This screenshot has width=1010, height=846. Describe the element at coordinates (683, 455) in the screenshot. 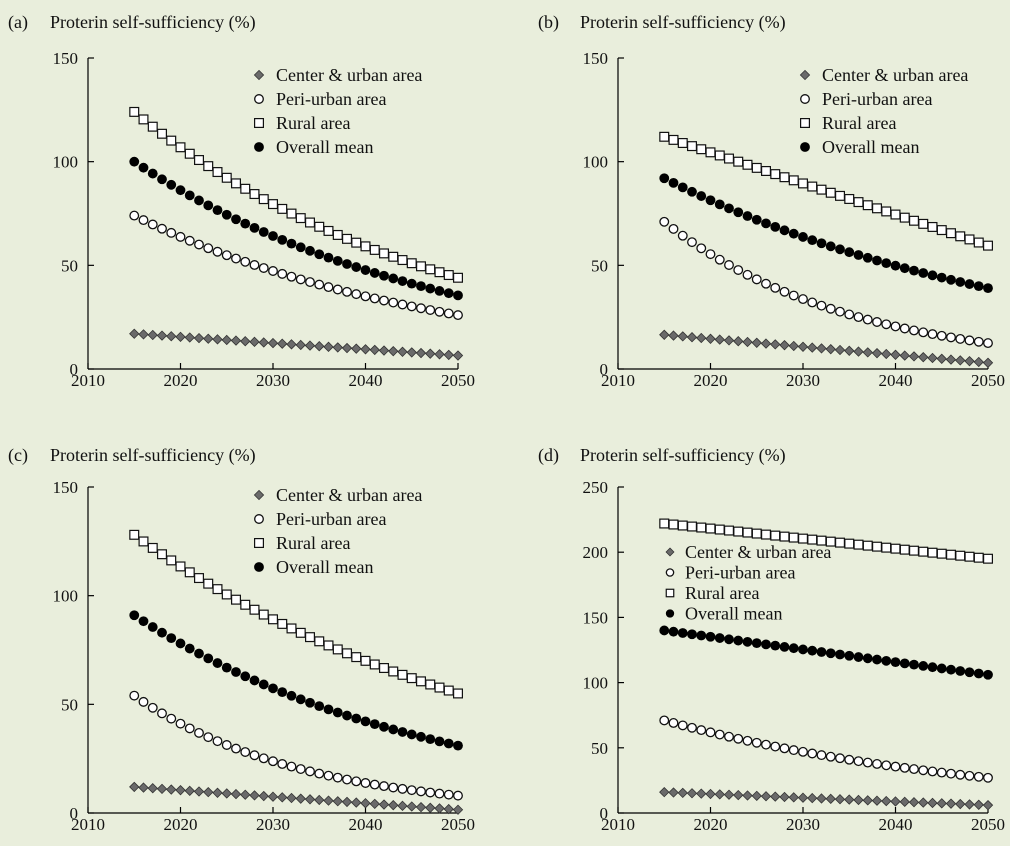

I see `chart-title: Proterin self-sufficiency (%)` at that location.